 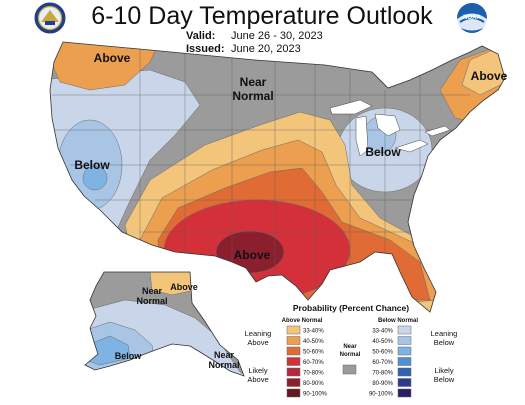 What do you see at coordinates (382, 353) in the screenshot?
I see `legend-below-bin-label: 50-60%` at bounding box center [382, 353].